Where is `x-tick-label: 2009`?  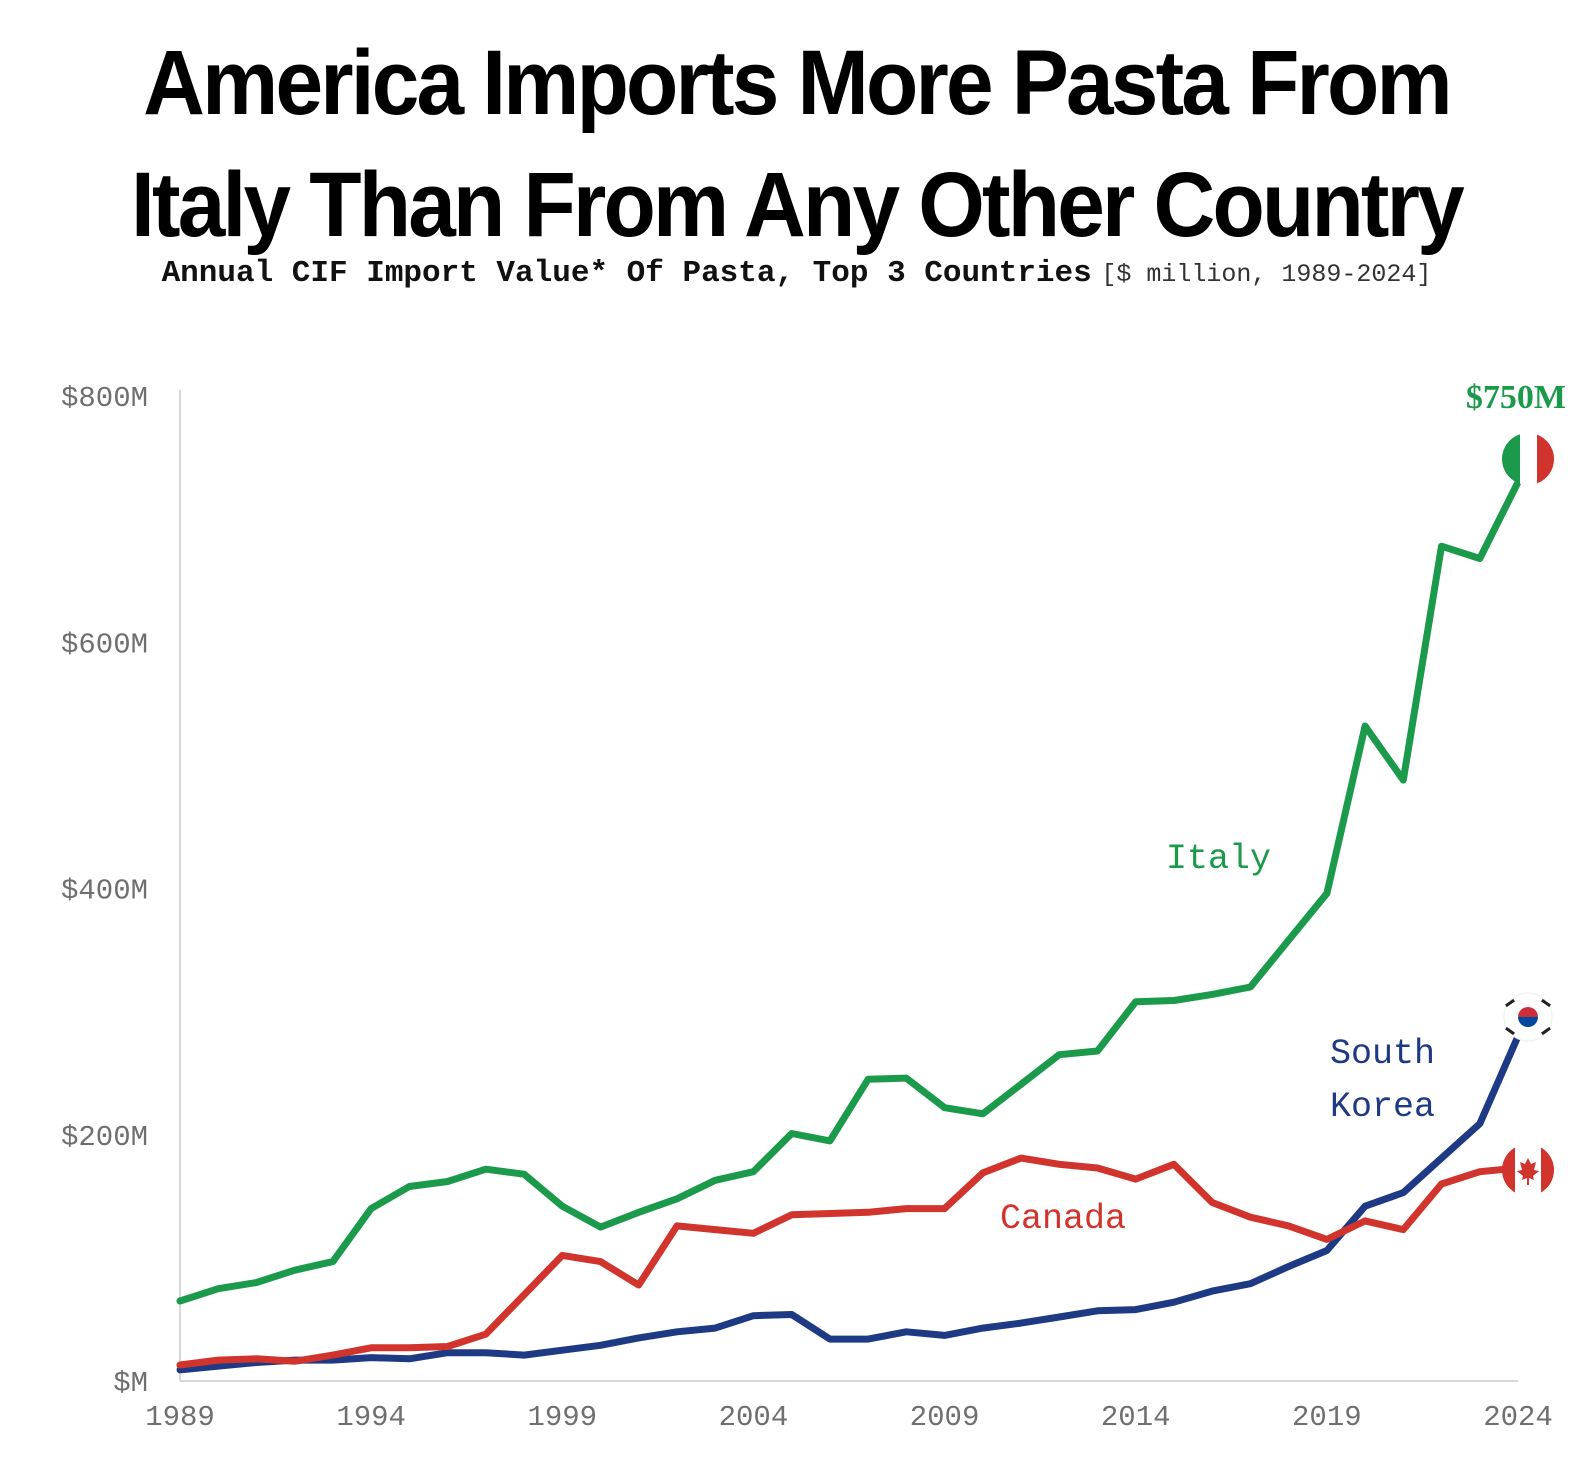 x-tick-label: 2009 is located at coordinates (945, 1417).